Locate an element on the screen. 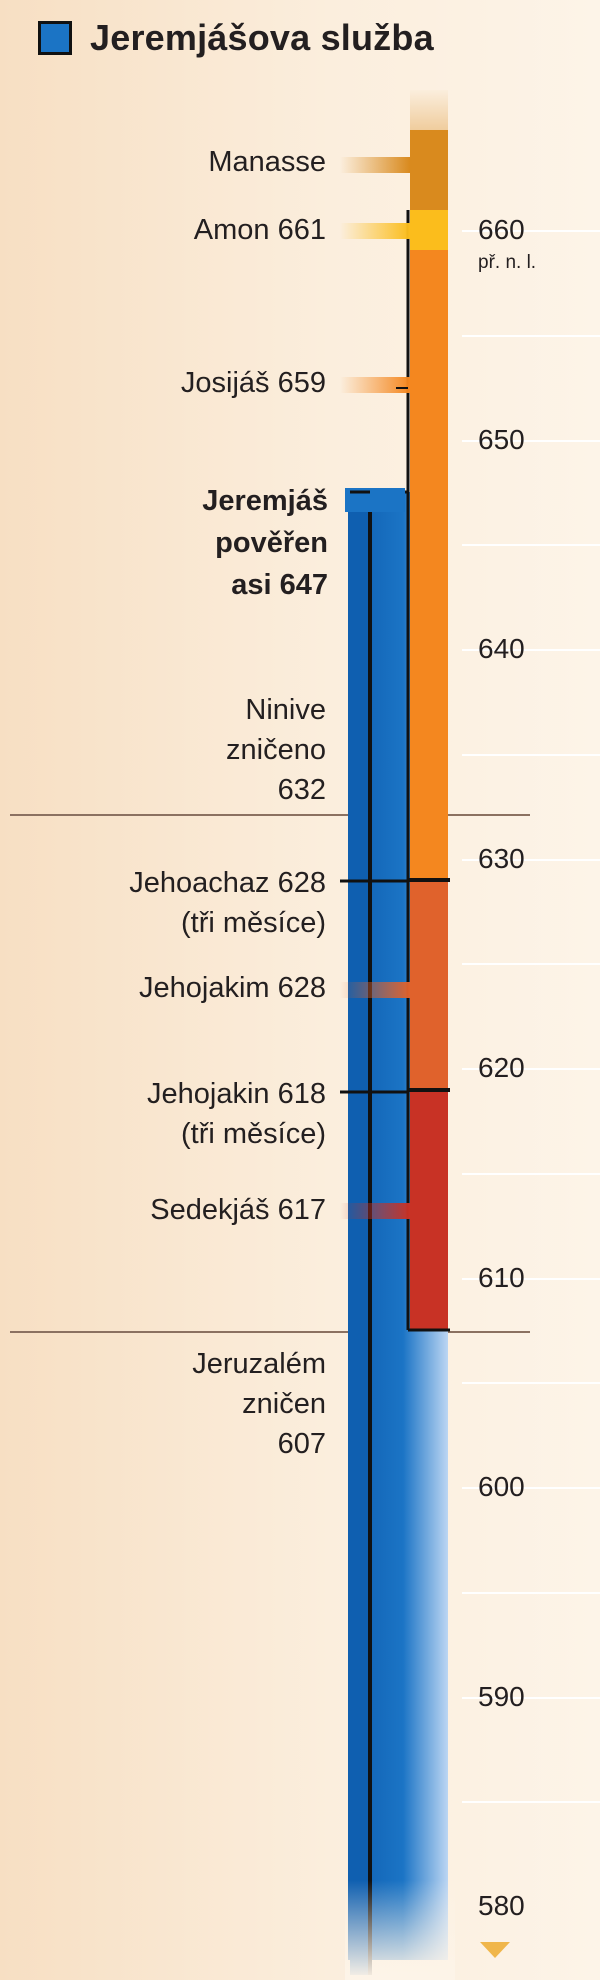 This screenshot has height=1980, width=600. tick-label-590: 590 is located at coordinates (501, 1696).